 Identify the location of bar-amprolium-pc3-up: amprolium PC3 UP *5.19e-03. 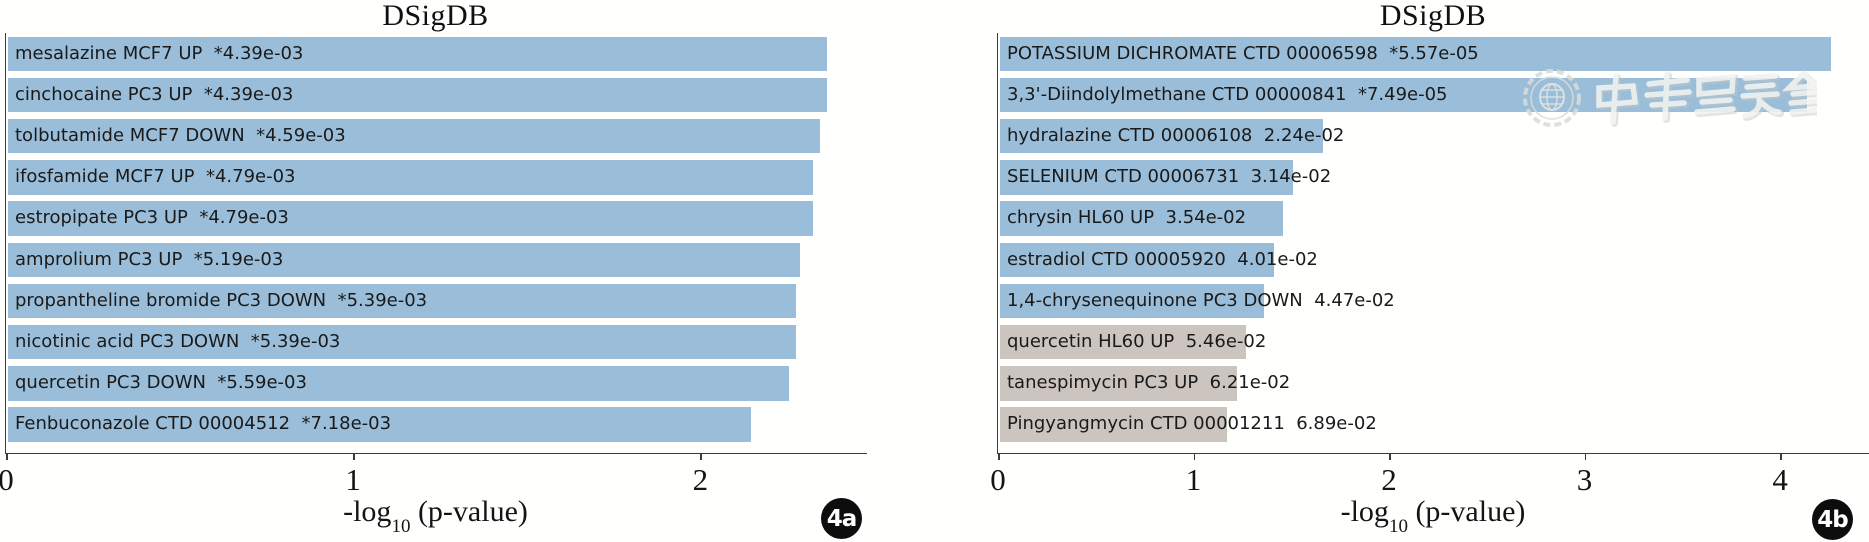
(404, 259).